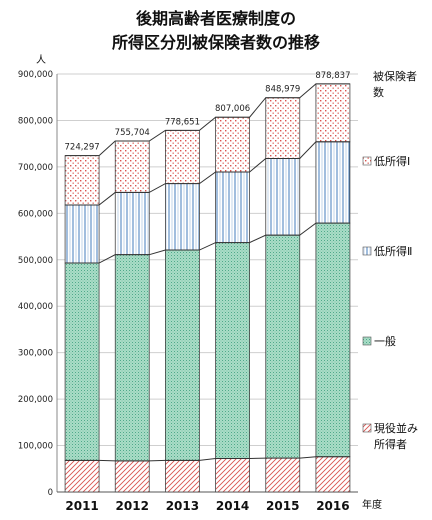 Image resolution: width=432 pixels, height=520 pixels. What do you see at coordinates (392, 161) in the screenshot?
I see `legend-label: 低所得Ⅰ` at bounding box center [392, 161].